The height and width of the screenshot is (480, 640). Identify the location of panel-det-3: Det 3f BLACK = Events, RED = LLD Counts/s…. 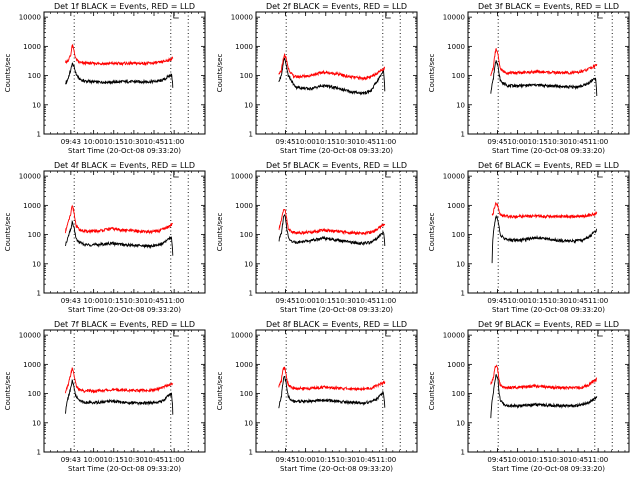
(529, 78).